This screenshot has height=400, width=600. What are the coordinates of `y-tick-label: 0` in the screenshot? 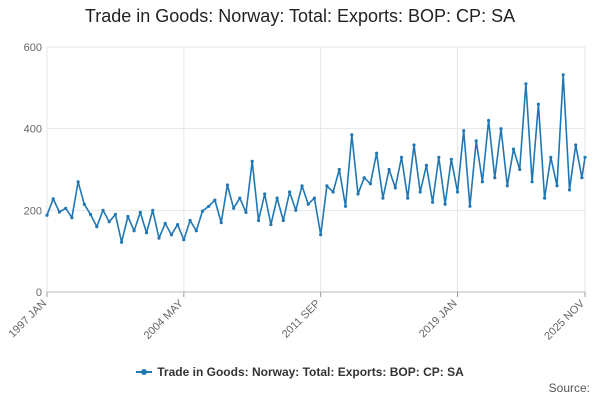 It's located at (39, 293).